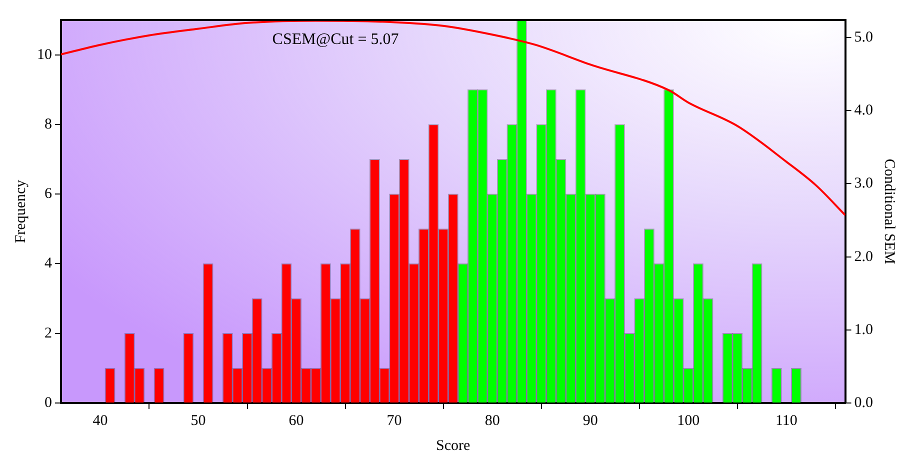  Describe the element at coordinates (688, 420) in the screenshot. I see `x-tick-label: 100` at that location.